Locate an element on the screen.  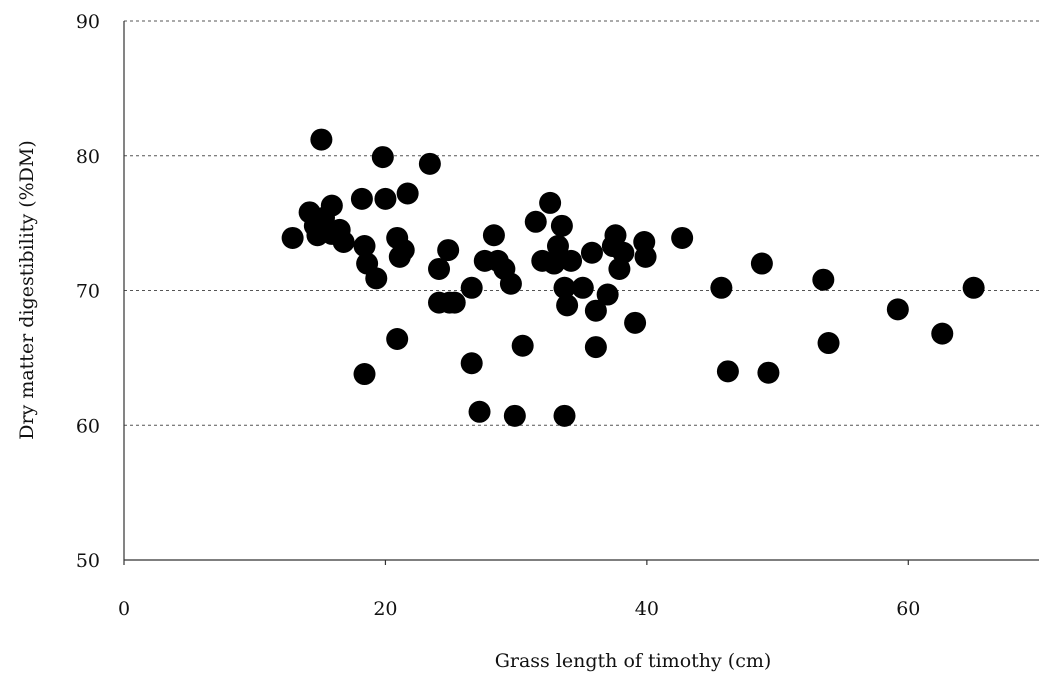
y-axis-title: Dry matter digestibility (%DM) is located at coordinates (27, 290).